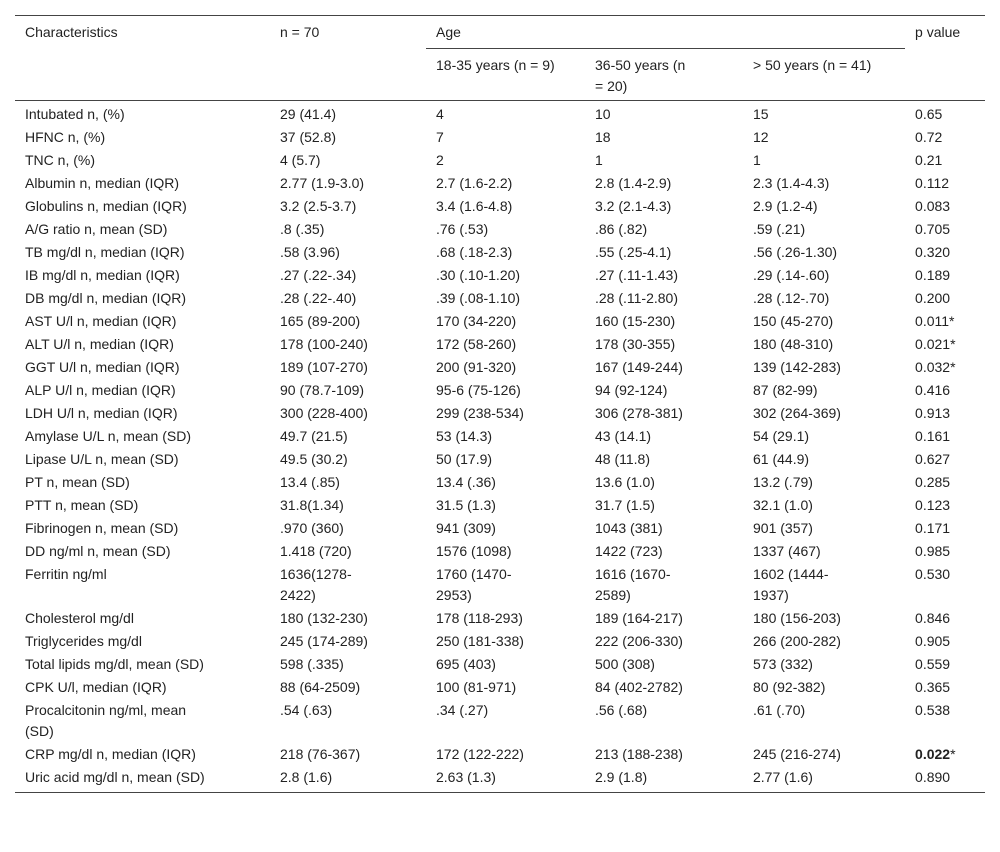 This screenshot has width=1000, height=852. Describe the element at coordinates (476, 344) in the screenshot. I see `table-cell: 172 (58-260)` at that location.